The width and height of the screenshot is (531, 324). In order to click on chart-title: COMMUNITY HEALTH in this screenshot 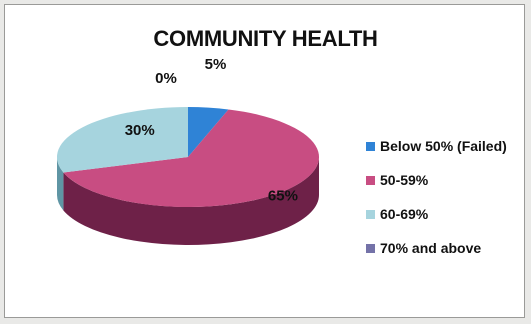, I will do `click(265, 38)`.